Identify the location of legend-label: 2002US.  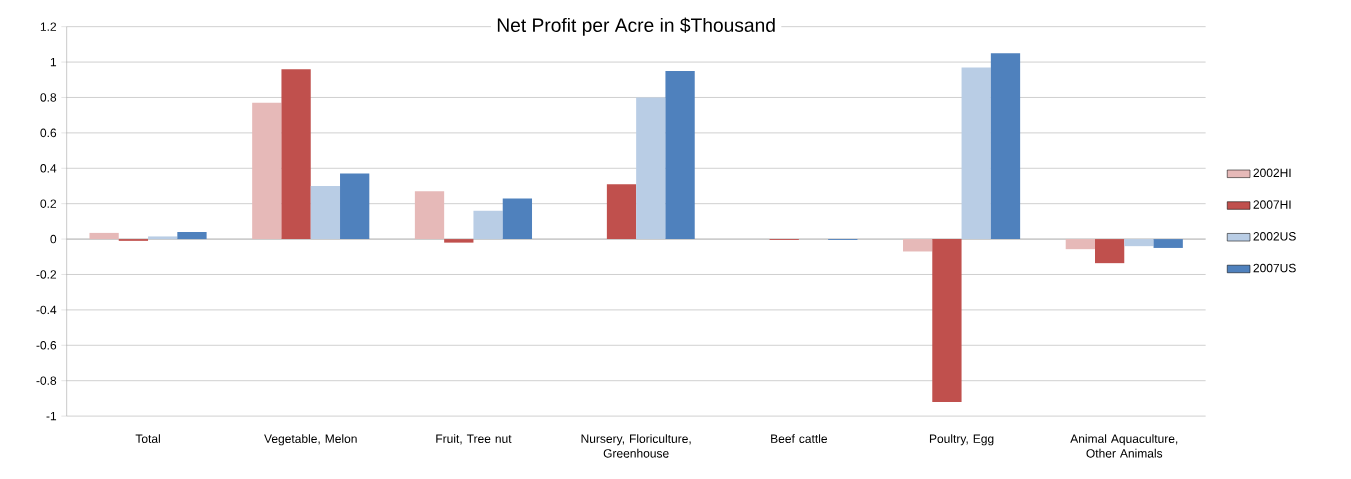
(1274, 236).